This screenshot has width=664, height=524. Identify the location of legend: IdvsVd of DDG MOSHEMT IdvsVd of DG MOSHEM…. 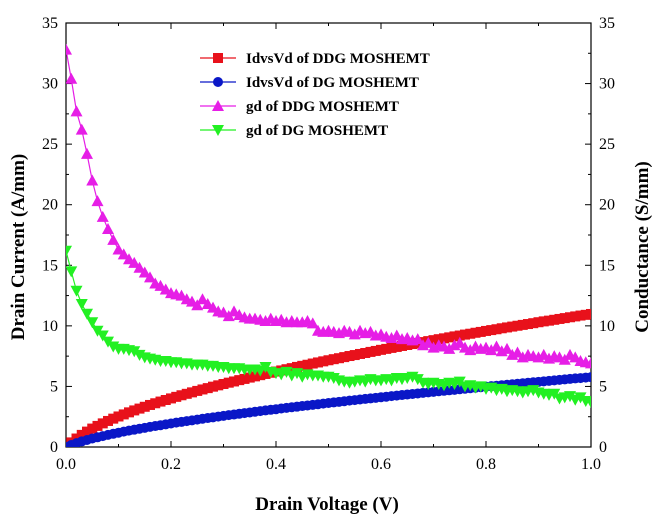
(315, 95).